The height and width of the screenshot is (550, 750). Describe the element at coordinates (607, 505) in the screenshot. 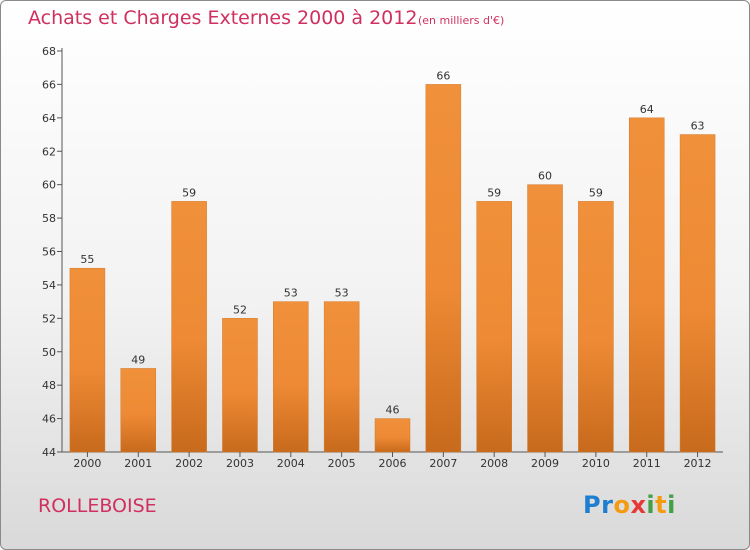

I see `logo-letter: r` at that location.